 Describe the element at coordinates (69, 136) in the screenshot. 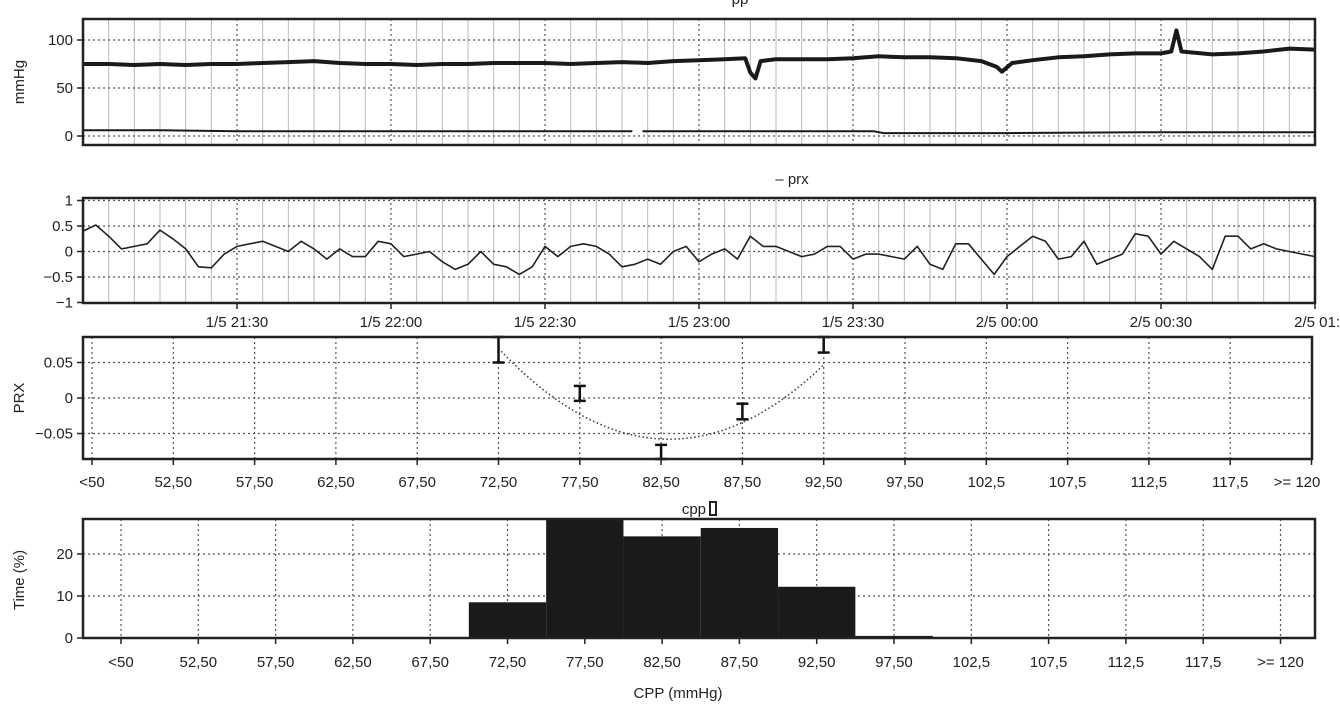

I see `panel1-ytick-label: 0` at that location.